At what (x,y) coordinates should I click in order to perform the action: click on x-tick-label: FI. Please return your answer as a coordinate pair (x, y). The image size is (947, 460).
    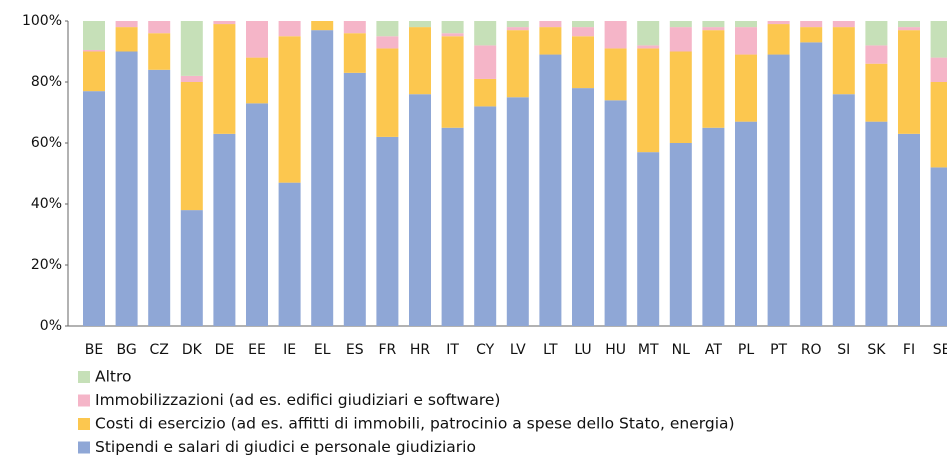
    Looking at the image, I should click on (909, 350).